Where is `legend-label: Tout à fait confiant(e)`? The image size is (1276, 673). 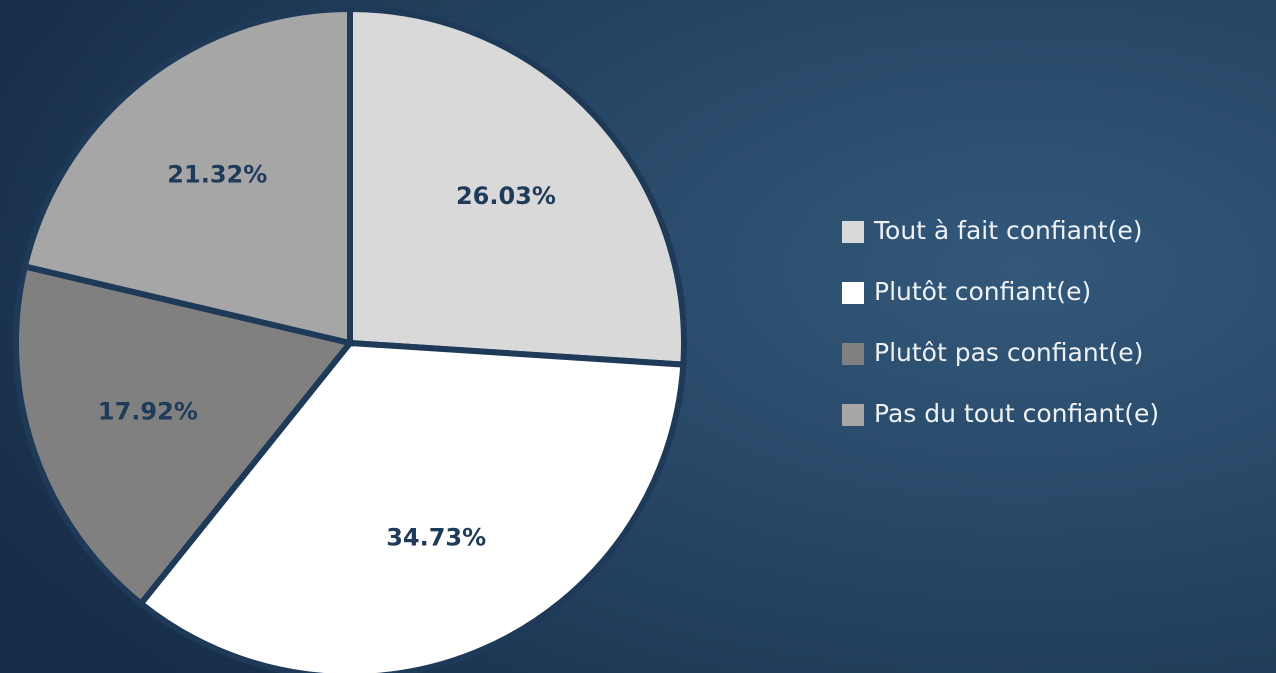 legend-label: Tout à fait confiant(e) is located at coordinates (1007, 230).